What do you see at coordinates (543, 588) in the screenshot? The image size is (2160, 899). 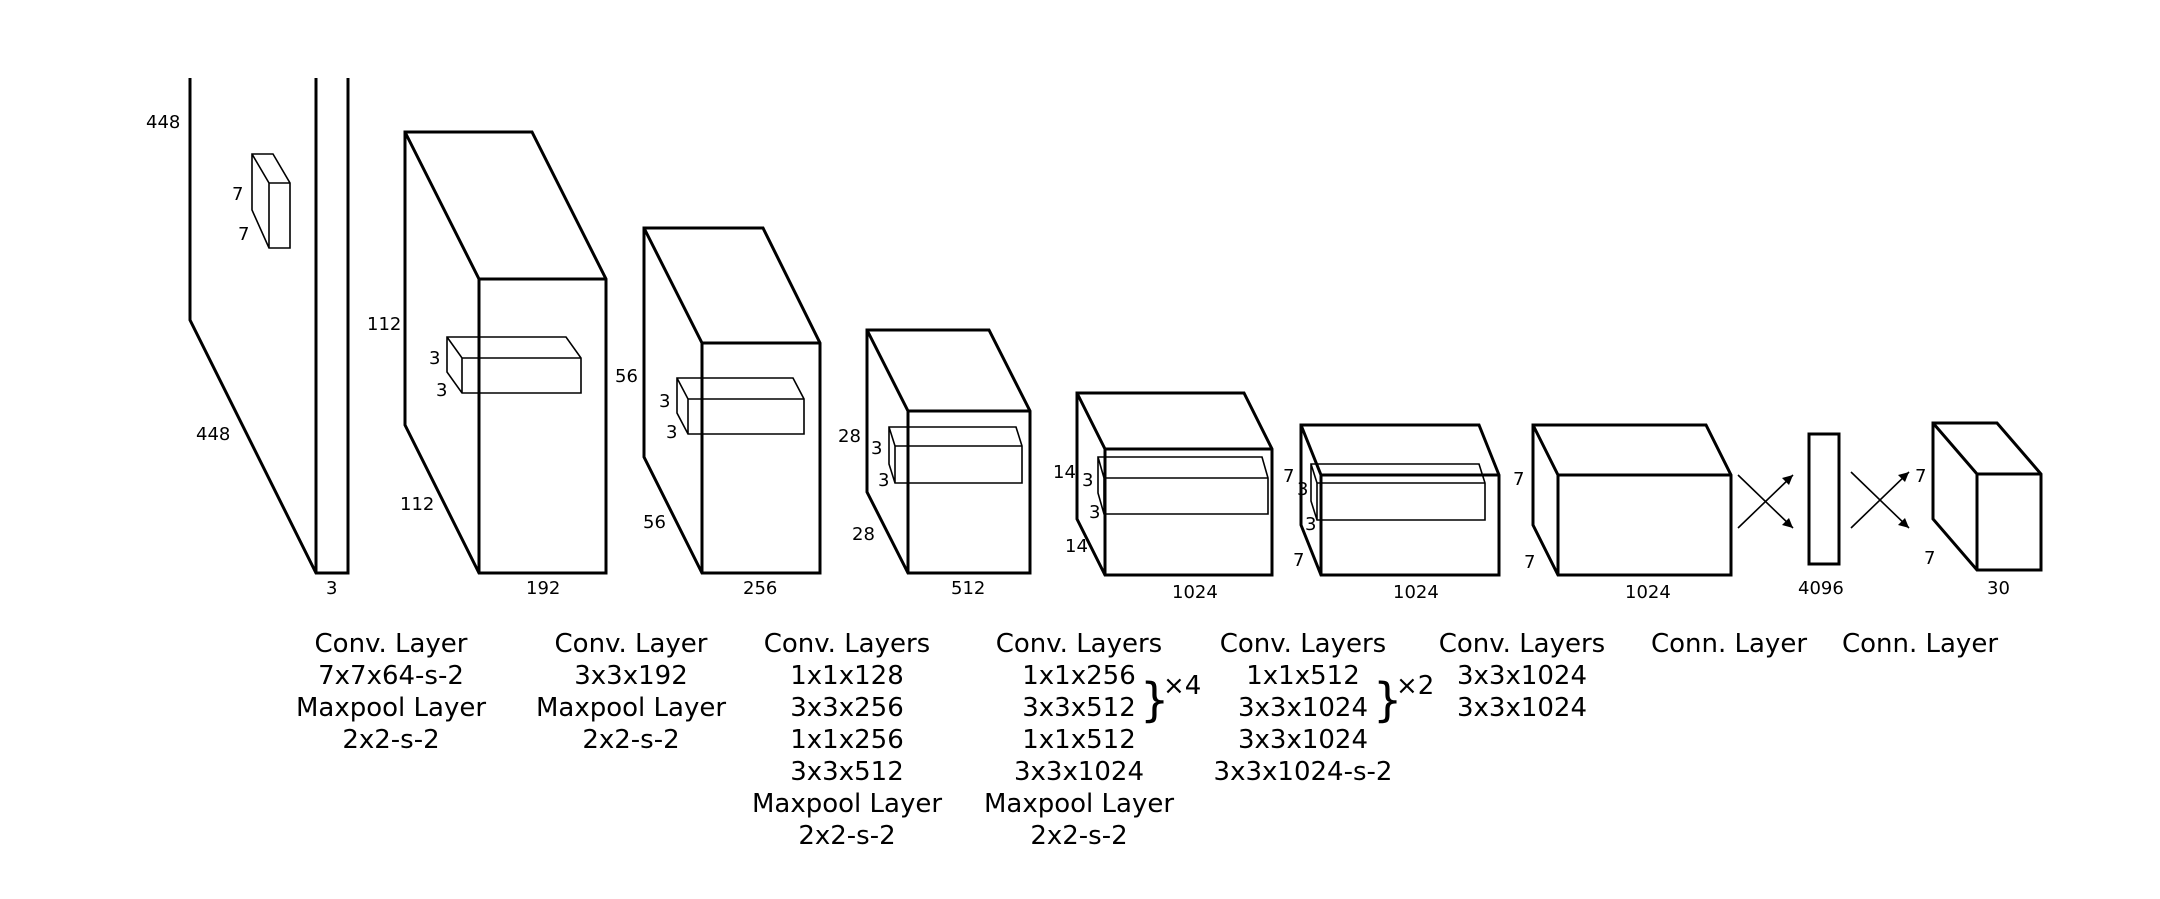 I see `b2-channel-label: 192` at bounding box center [543, 588].